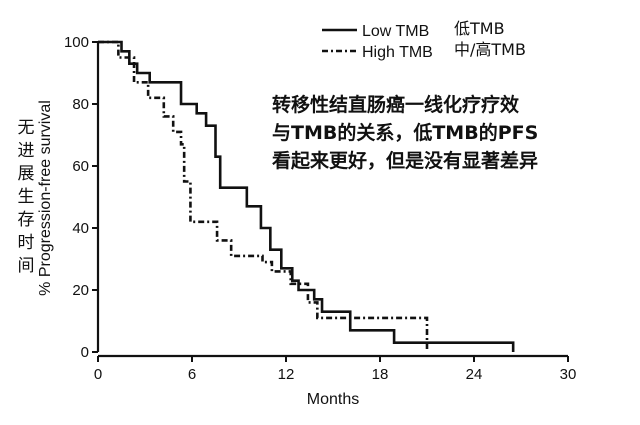 This screenshot has height=425, width=640. I want to click on annotation-line-3: 看起来更好，但是没有显著差异, so click(404, 160).